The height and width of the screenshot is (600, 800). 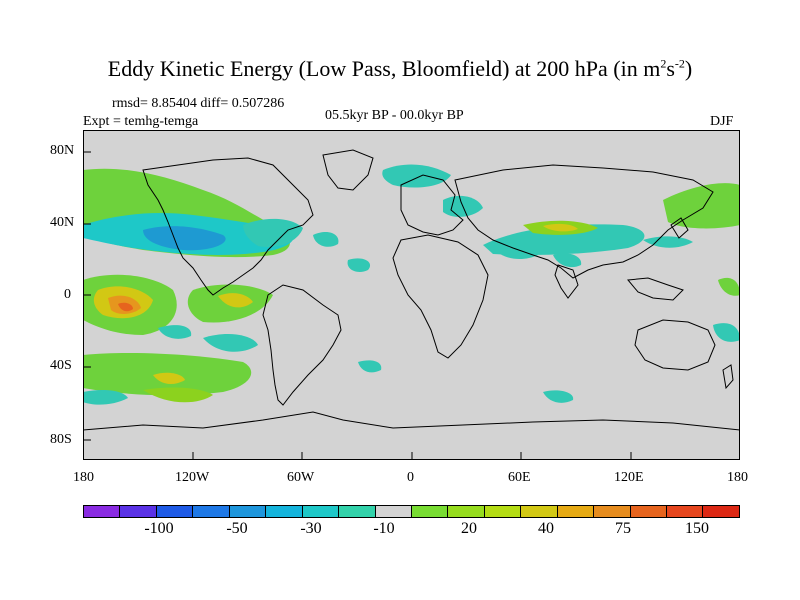 What do you see at coordinates (61, 365) in the screenshot?
I see `lat-label-40s: 40S` at bounding box center [61, 365].